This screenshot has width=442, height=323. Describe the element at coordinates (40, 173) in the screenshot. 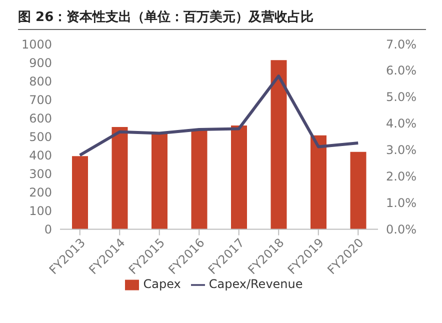

I see `y-tick-label: 300` at that location.